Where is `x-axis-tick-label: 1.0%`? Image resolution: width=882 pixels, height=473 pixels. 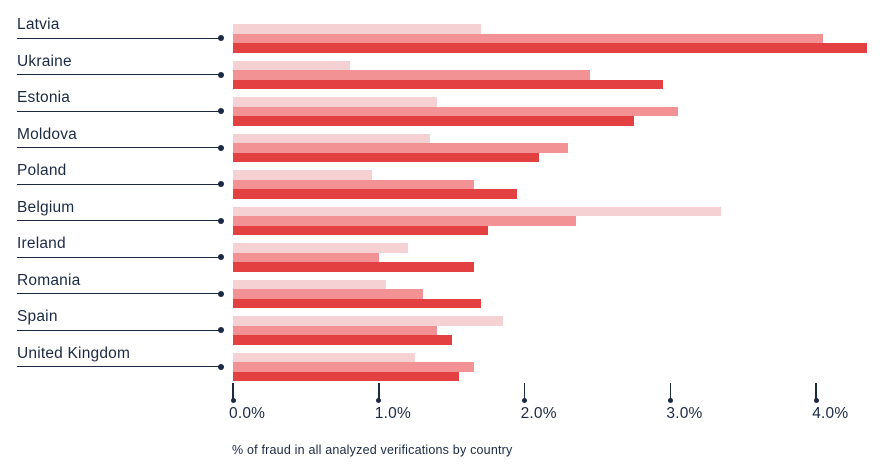 x-axis-tick-label: 1.0% is located at coordinates (392, 413).